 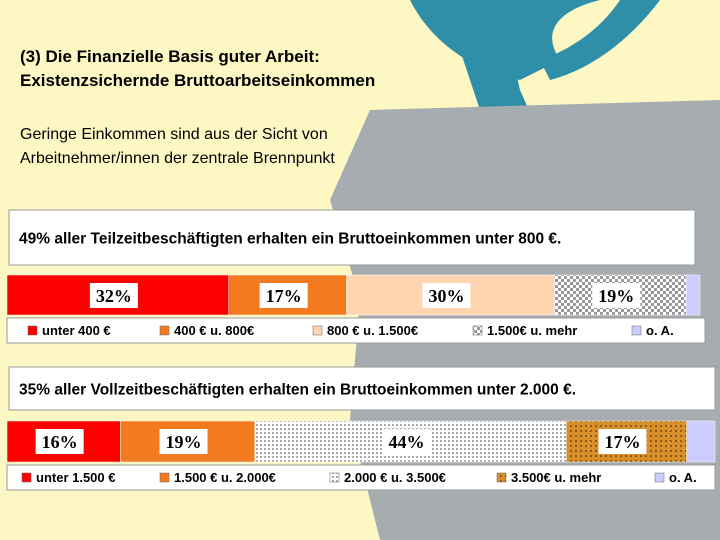 I want to click on data-label: 16%, so click(x=60, y=442).